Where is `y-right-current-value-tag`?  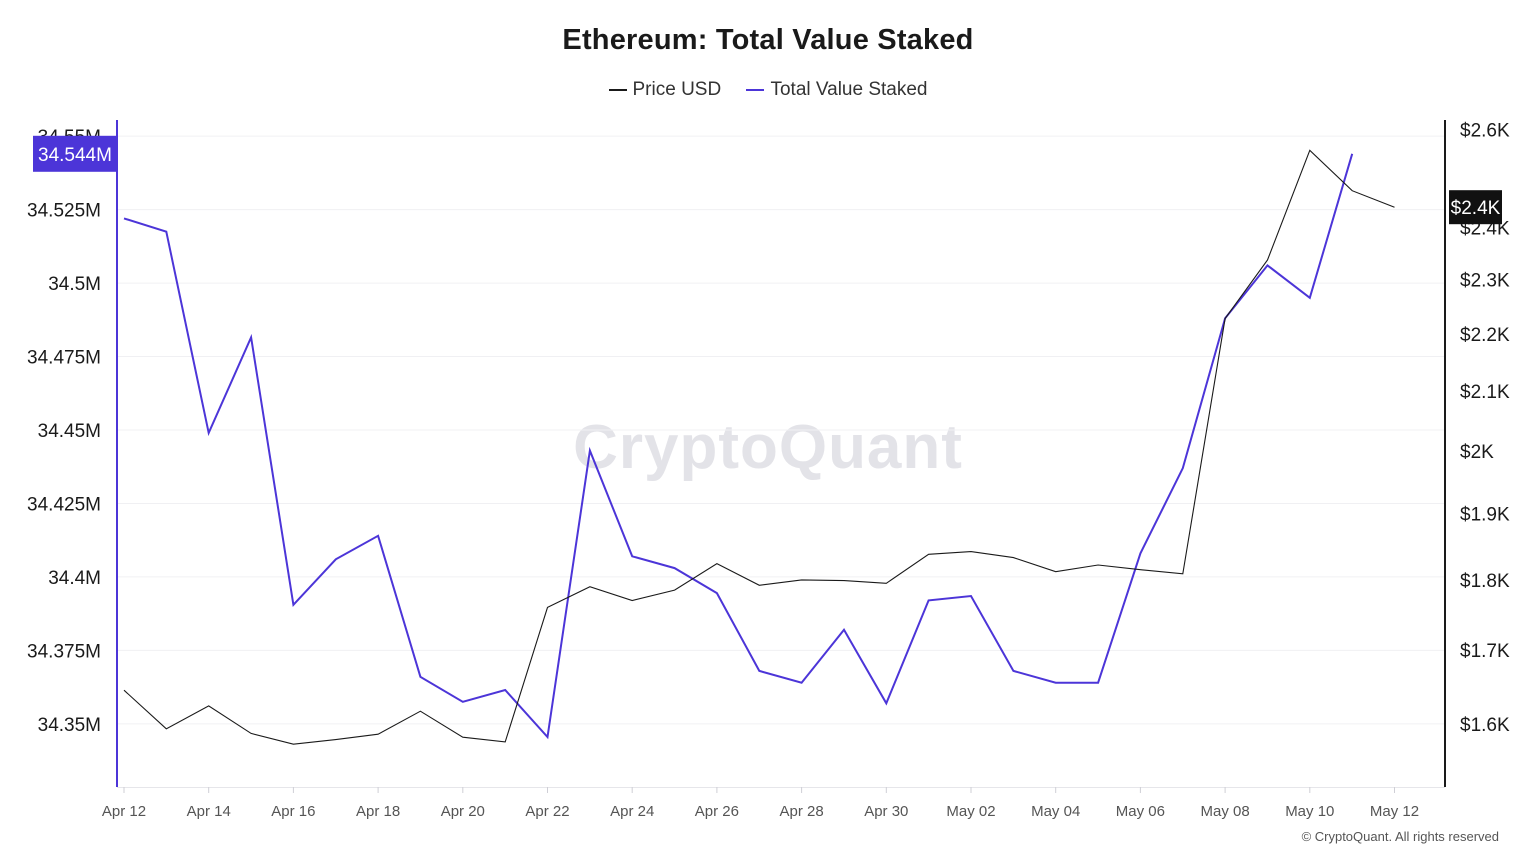
y-right-current-value-tag is located at coordinates (1475, 207).